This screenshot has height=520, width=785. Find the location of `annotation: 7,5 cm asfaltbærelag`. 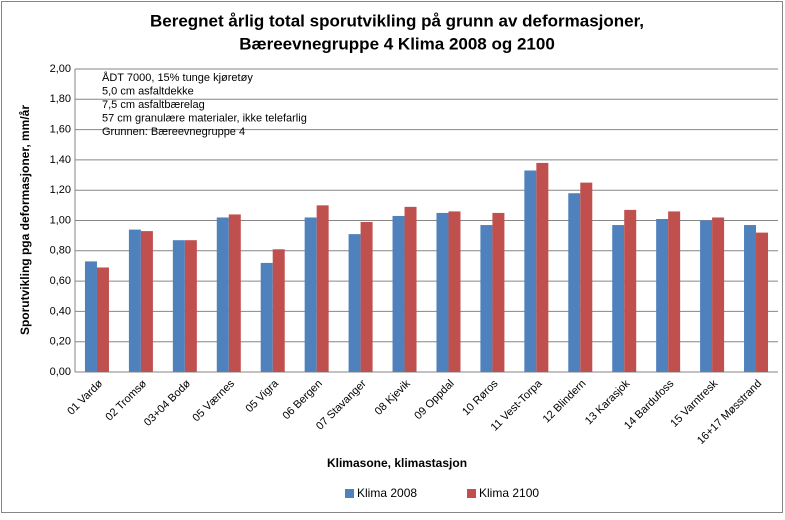

annotation: 7,5 cm asfaltbærelag is located at coordinates (153, 105).